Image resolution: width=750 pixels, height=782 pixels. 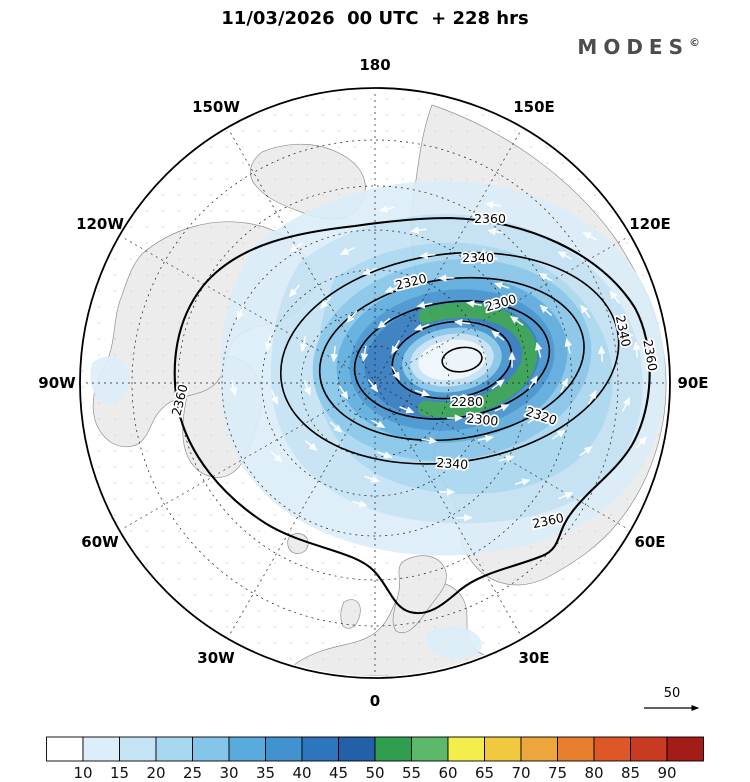 I want to click on contour-label: 2280, so click(x=467, y=401).